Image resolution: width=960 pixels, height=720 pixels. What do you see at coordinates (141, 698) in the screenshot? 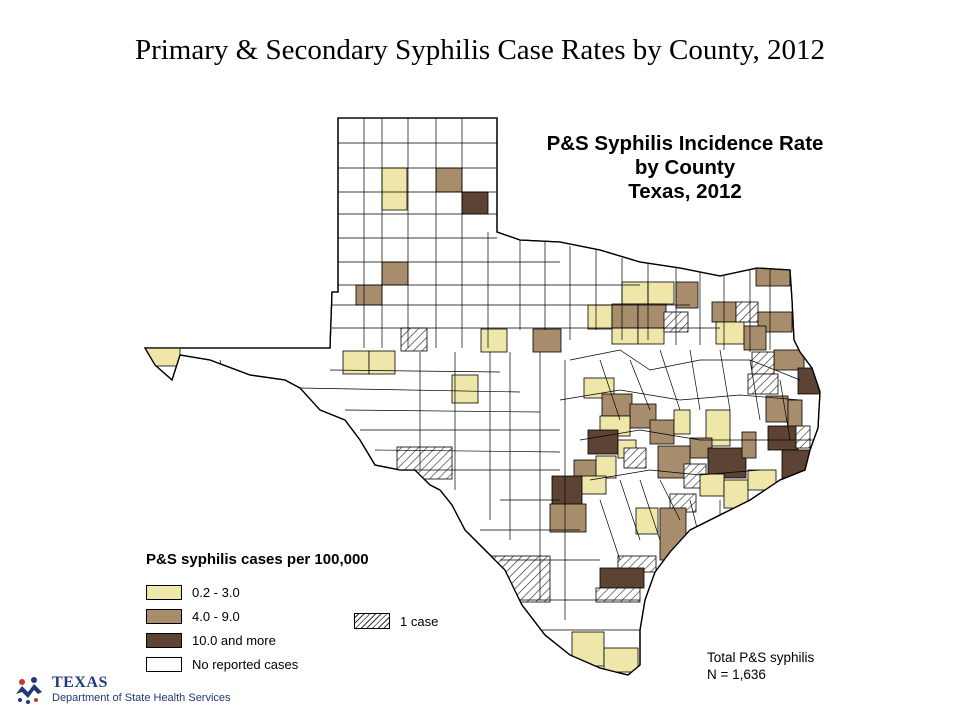
I see `logo-text-department: Department of State Health Services` at bounding box center [141, 698].